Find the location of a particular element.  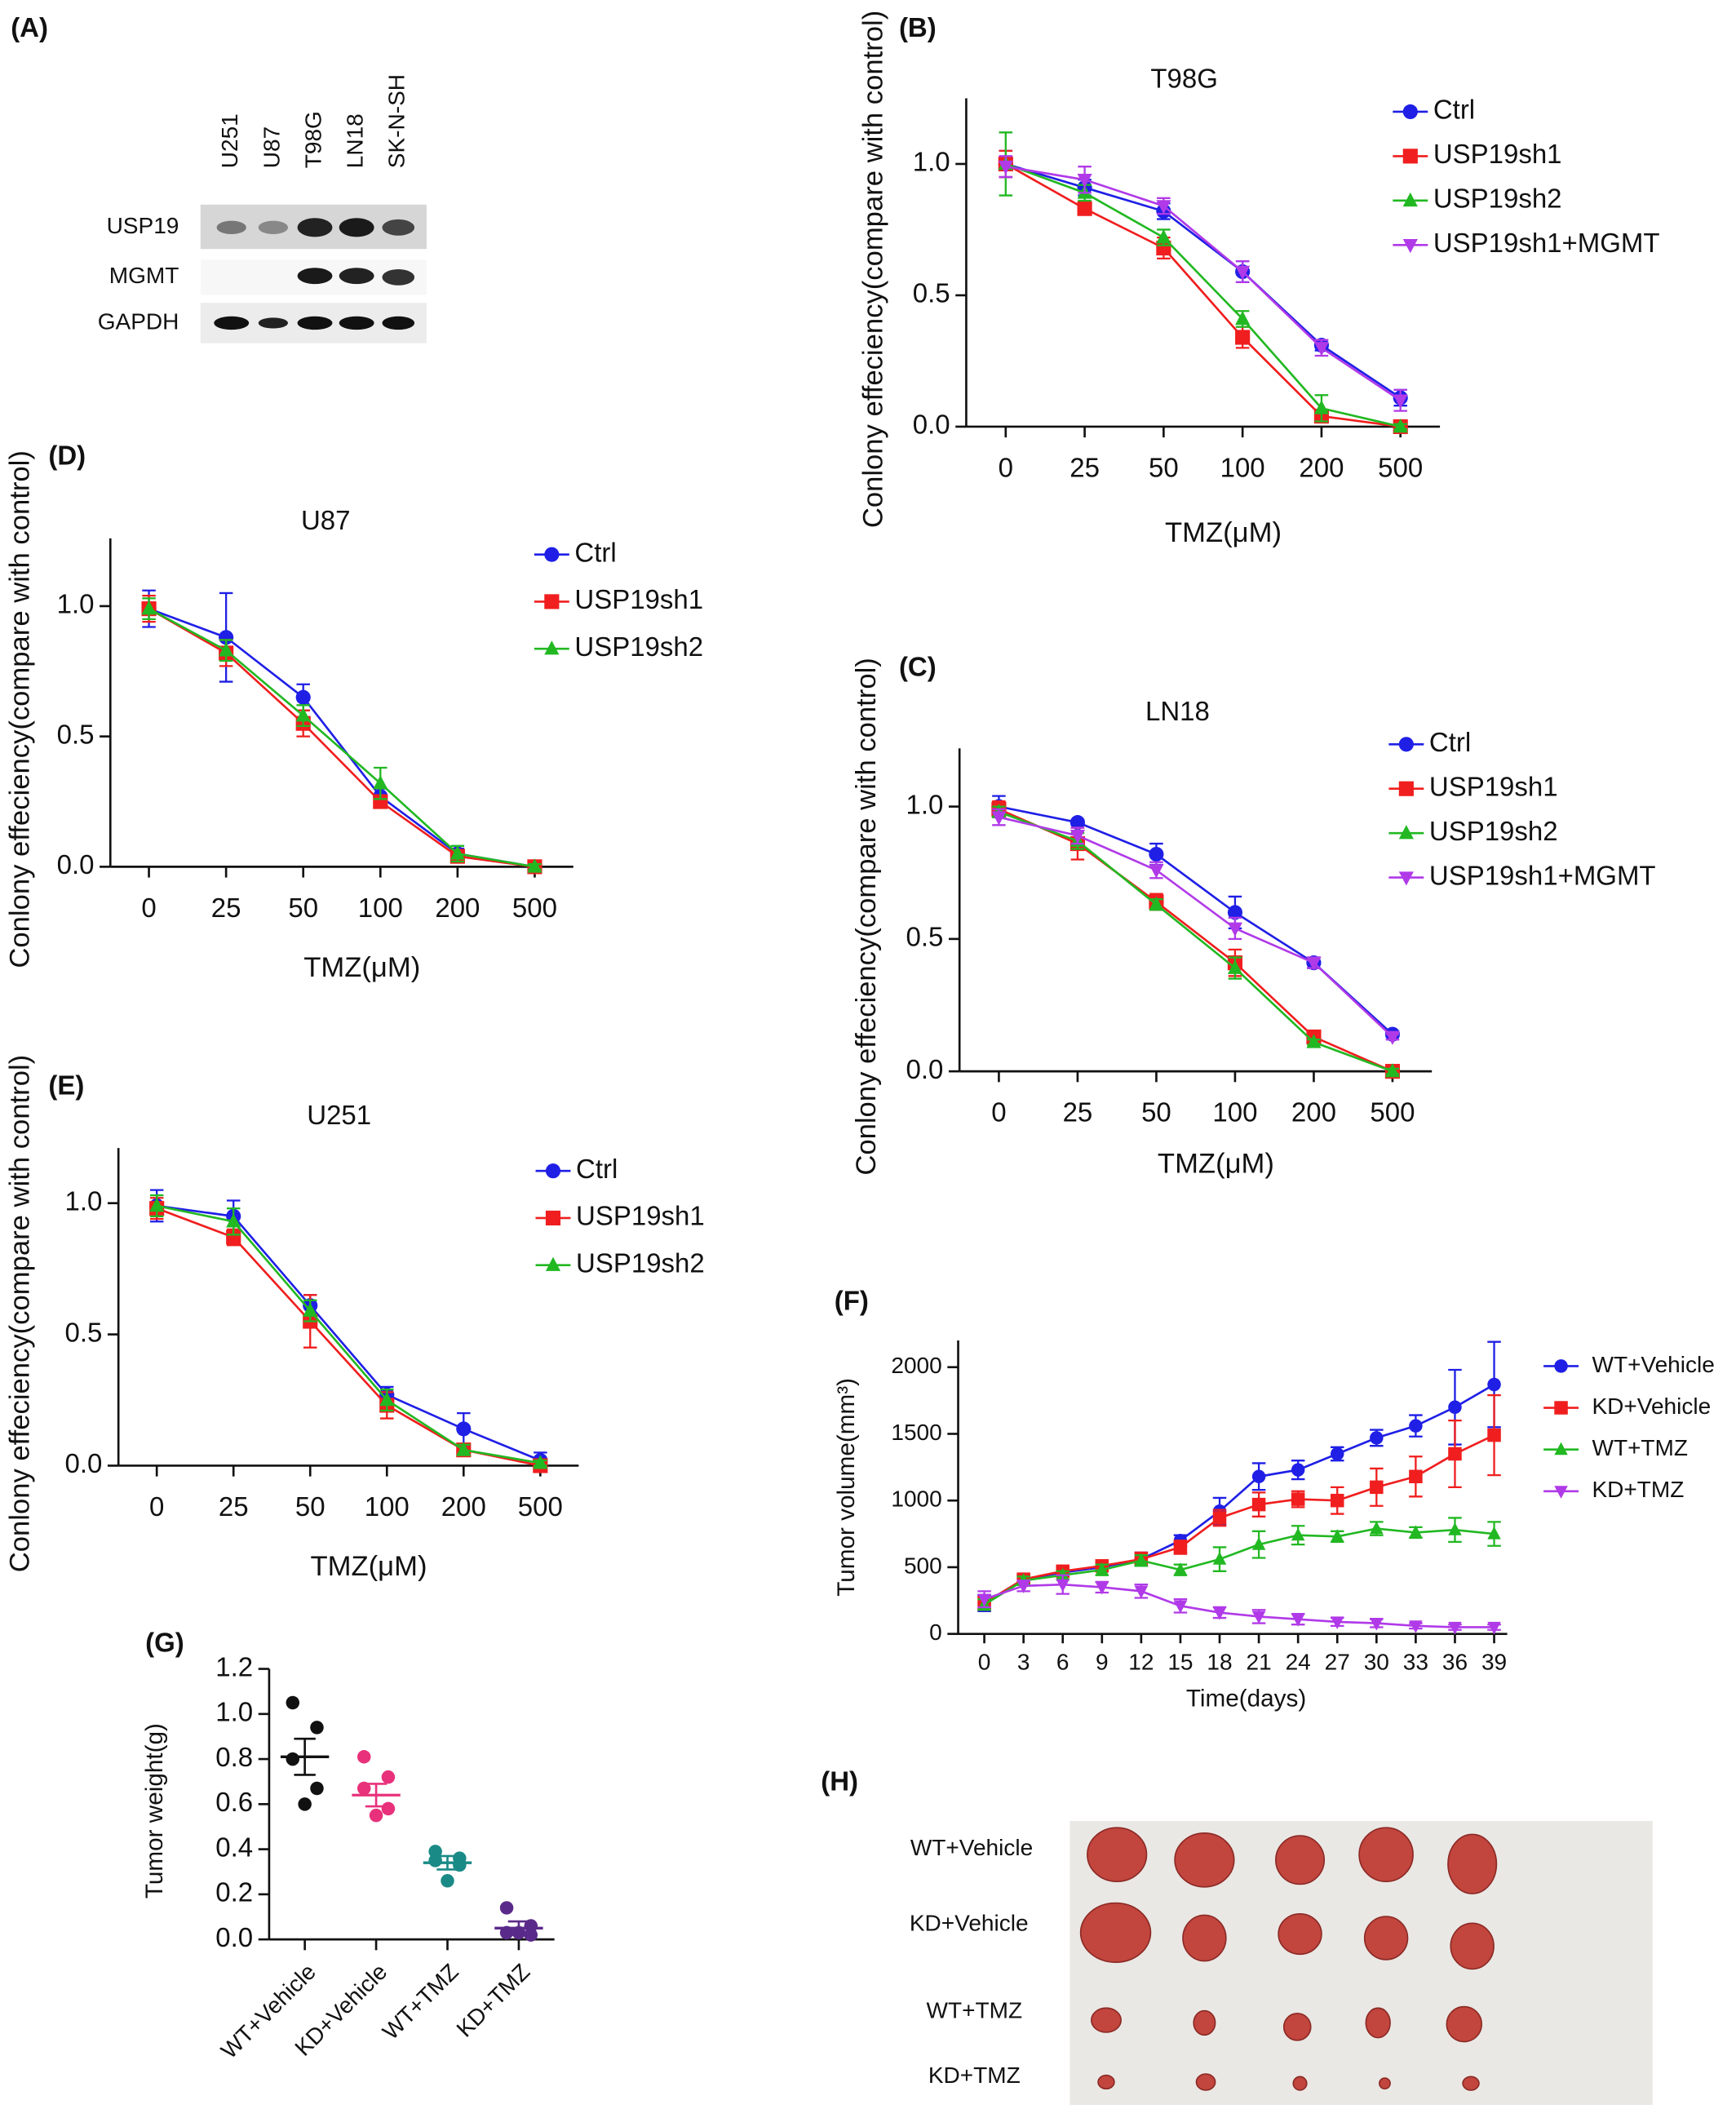

chart-title: T98G is located at coordinates (1184, 79).